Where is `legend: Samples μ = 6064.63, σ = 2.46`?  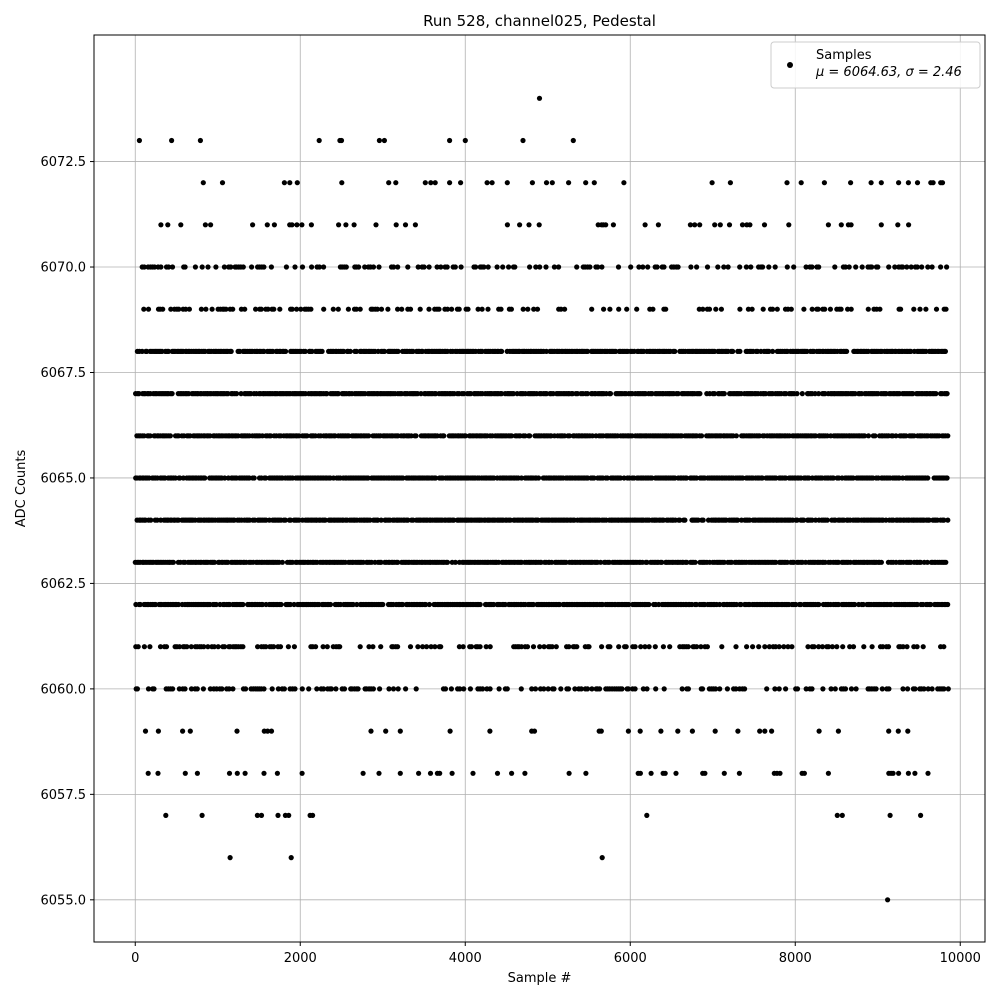 legend: Samples μ = 6064.63, σ = 2.46 is located at coordinates (875, 65).